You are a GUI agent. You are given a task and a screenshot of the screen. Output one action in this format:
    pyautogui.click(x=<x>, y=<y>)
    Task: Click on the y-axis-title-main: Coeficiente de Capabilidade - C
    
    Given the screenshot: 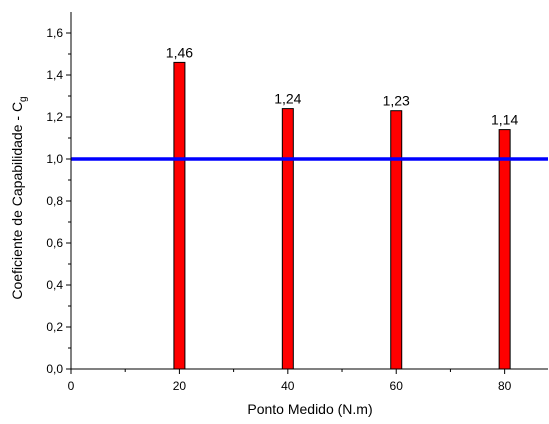 What is the action you would take?
    pyautogui.click(x=17, y=201)
    